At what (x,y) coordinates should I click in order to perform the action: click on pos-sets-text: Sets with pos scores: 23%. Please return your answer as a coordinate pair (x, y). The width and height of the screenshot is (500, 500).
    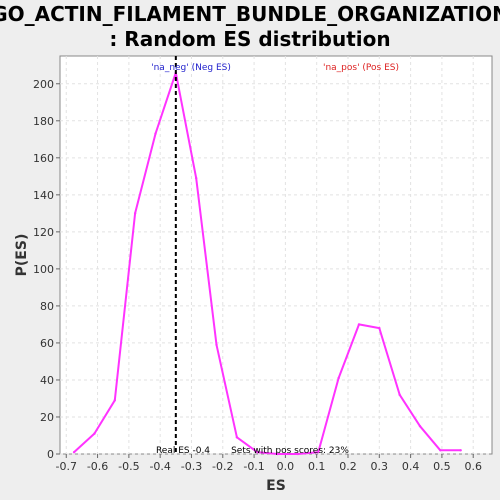
    Looking at the image, I should click on (290, 451).